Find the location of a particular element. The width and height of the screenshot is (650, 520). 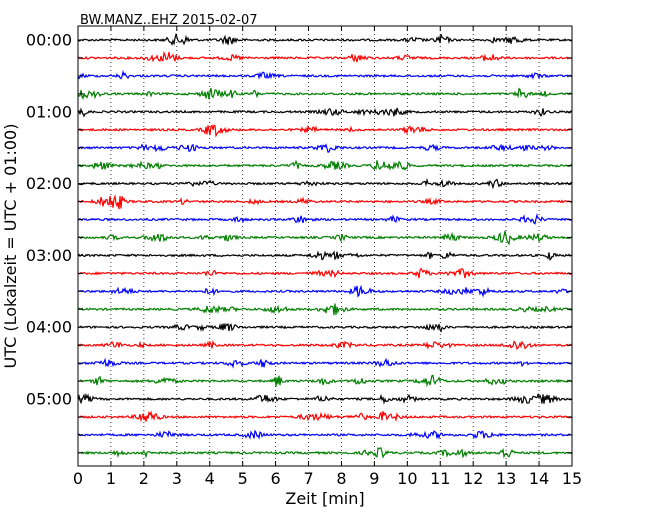

x-tick-label: 5 is located at coordinates (243, 478).